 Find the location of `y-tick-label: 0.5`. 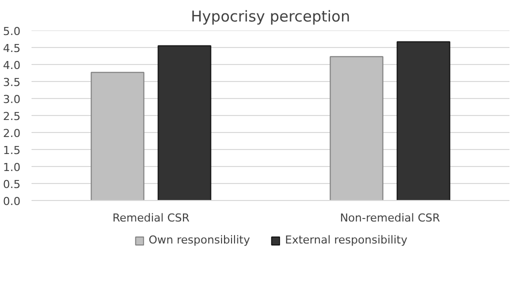

y-tick-label: 0.5 is located at coordinates (12, 184).